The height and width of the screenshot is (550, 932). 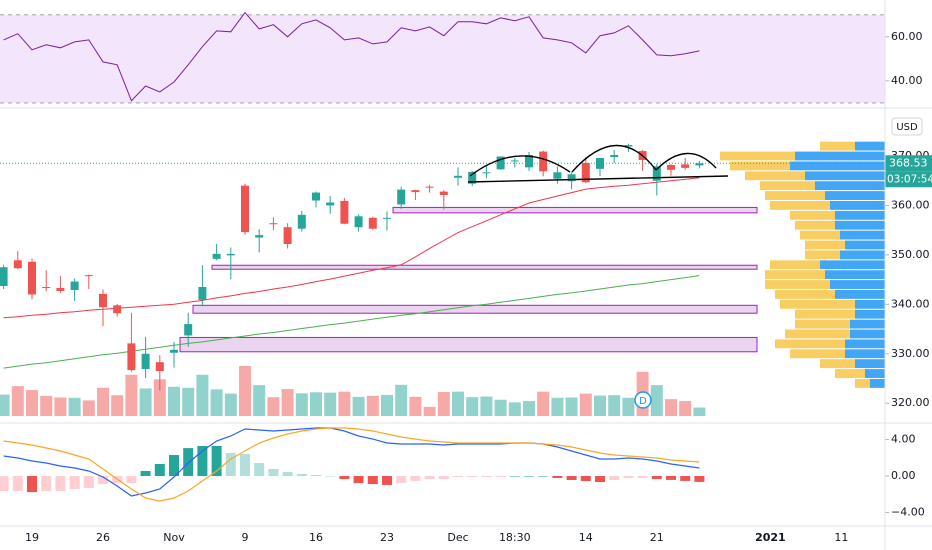 What do you see at coordinates (910, 303) in the screenshot?
I see `y-tick-label: 340.00` at bounding box center [910, 303].